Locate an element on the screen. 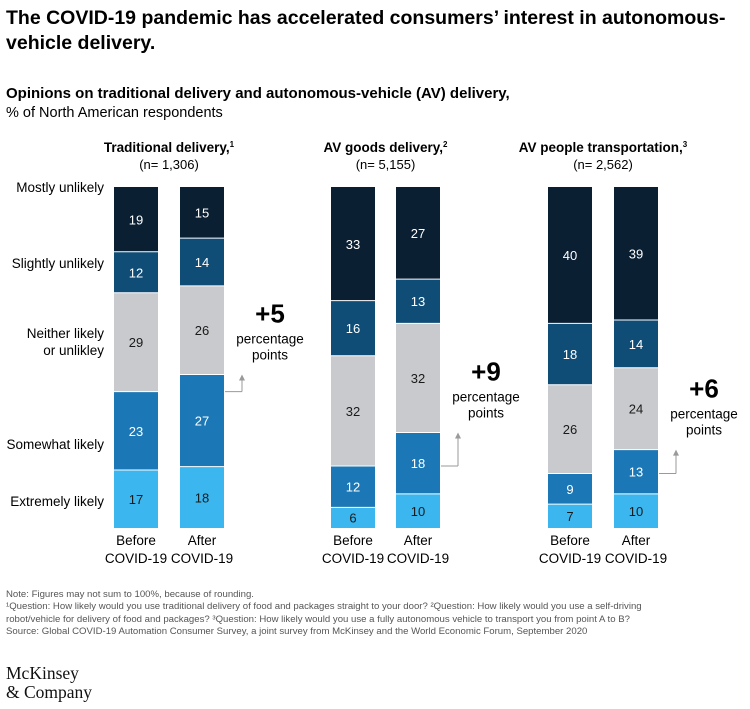 The image size is (750, 709). data-label: 24 is located at coordinates (636, 409).